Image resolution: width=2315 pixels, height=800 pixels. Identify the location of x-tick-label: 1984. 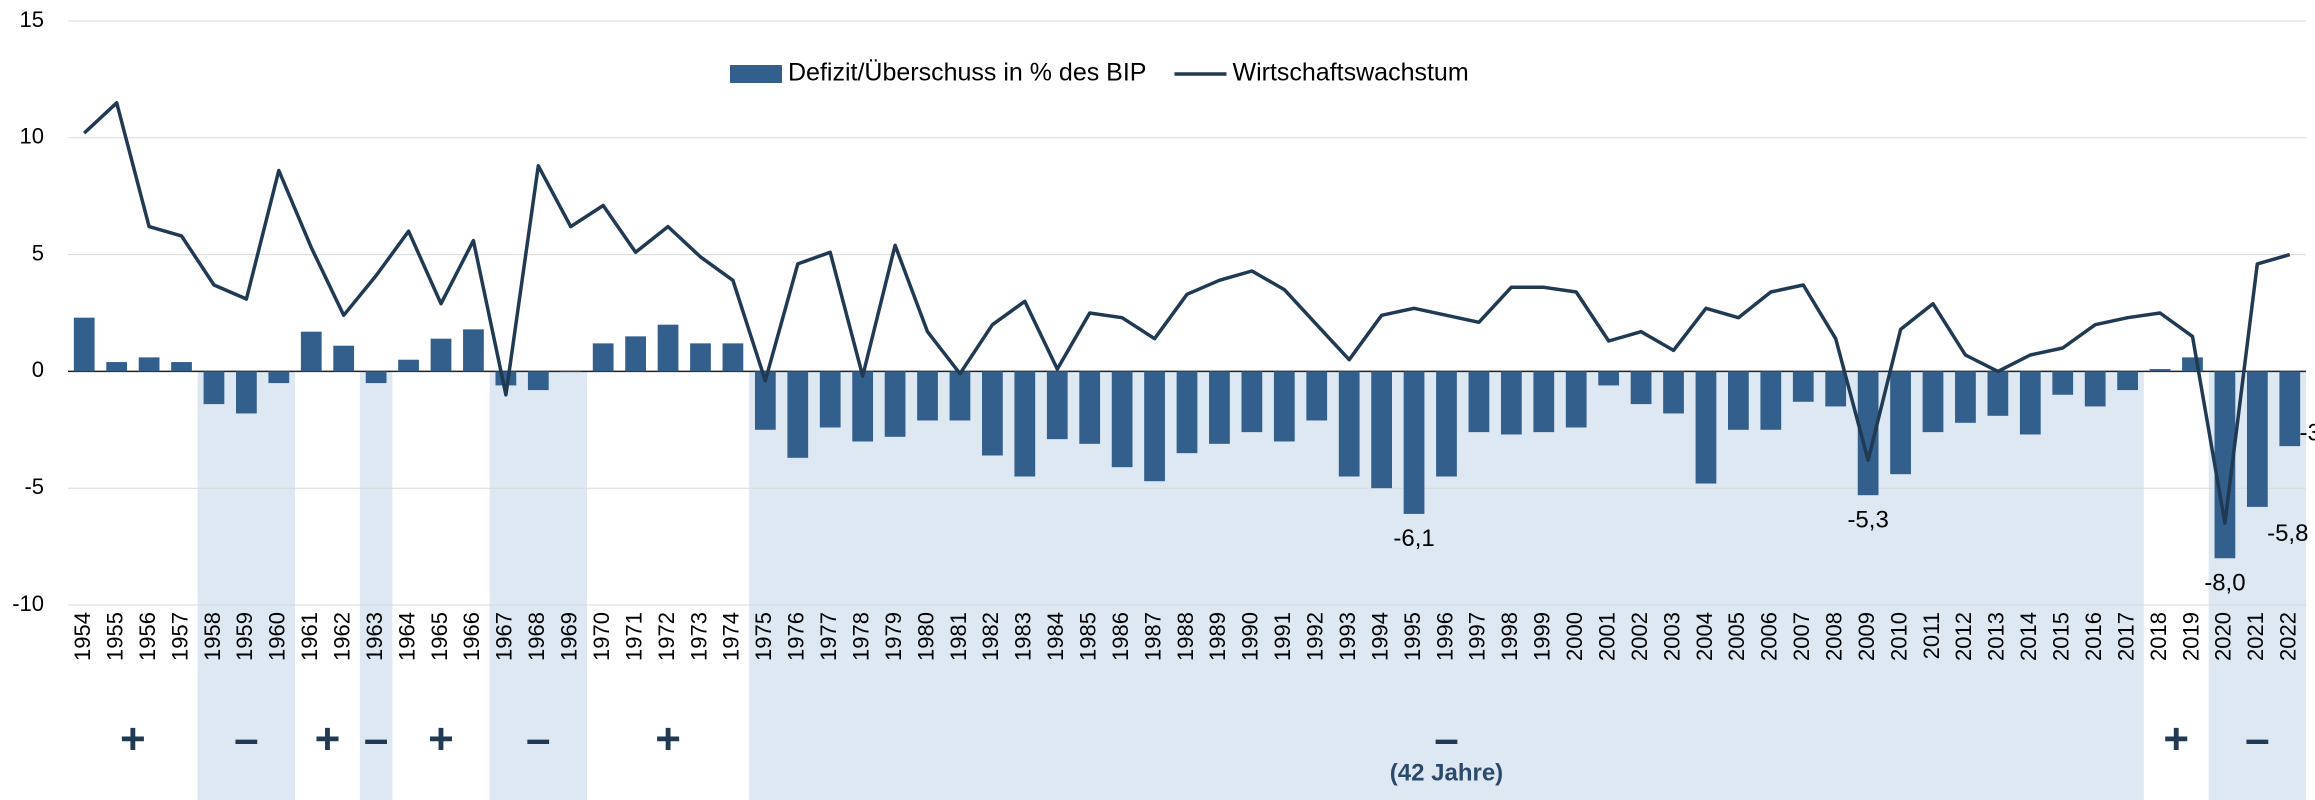
(1055, 636).